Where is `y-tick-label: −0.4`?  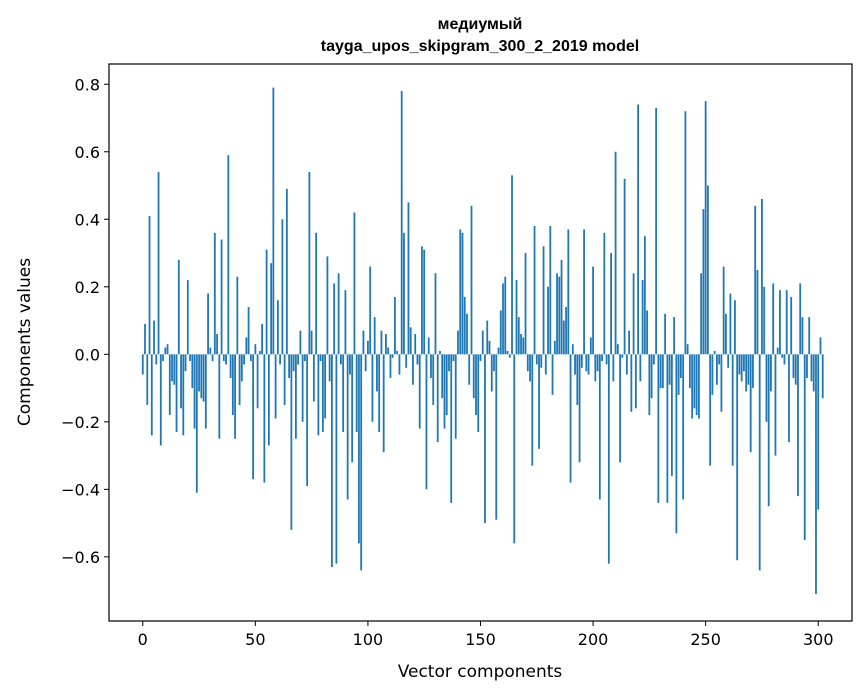
y-tick-label: −0.4 is located at coordinates (80, 489).